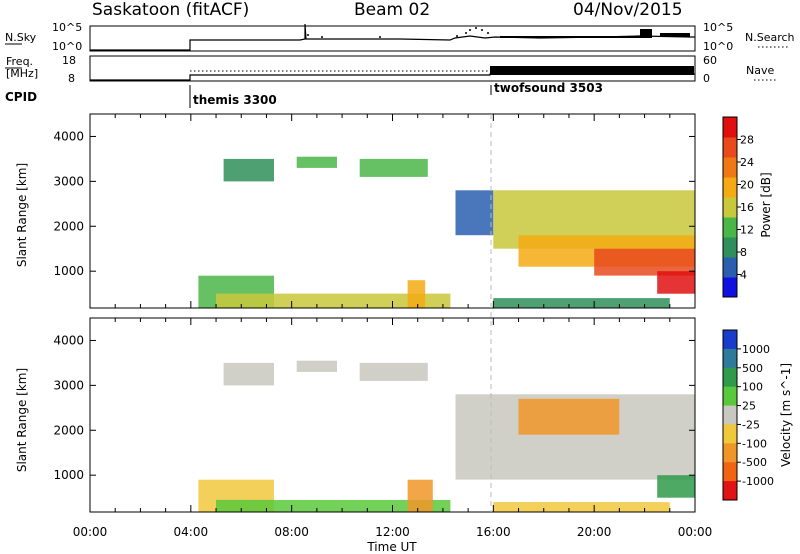 The width and height of the screenshot is (800, 554). I want to click on velocity-colorbar-blocks, so click(730, 415).